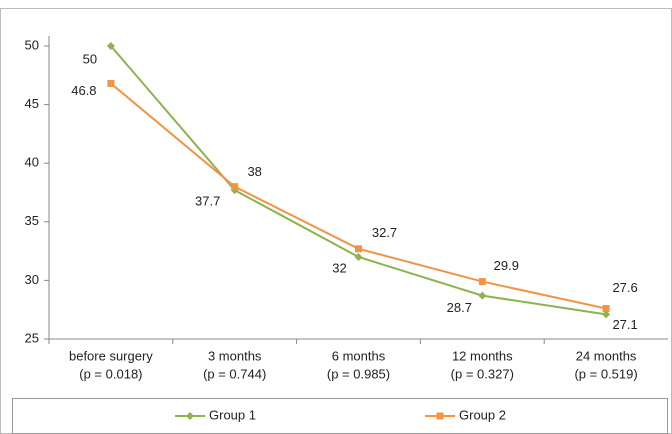  I want to click on data-label: 38, so click(254, 171).